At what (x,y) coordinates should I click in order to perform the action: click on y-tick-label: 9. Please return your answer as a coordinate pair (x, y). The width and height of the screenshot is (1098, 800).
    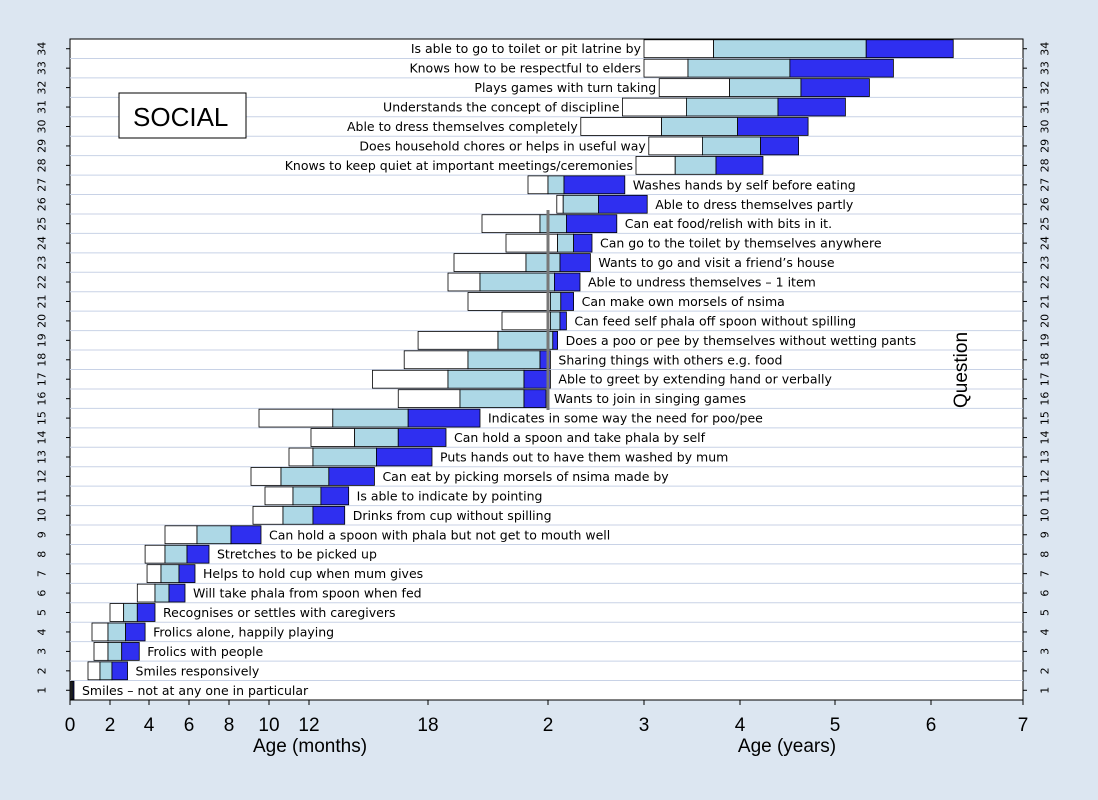
    Looking at the image, I should click on (42, 534).